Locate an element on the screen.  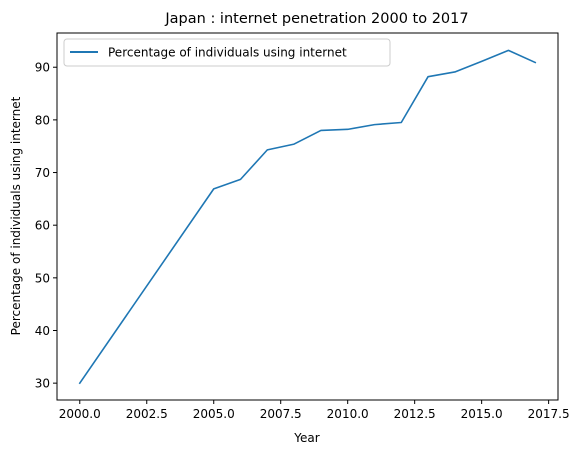
x-axis-label: Year is located at coordinates (306, 438).